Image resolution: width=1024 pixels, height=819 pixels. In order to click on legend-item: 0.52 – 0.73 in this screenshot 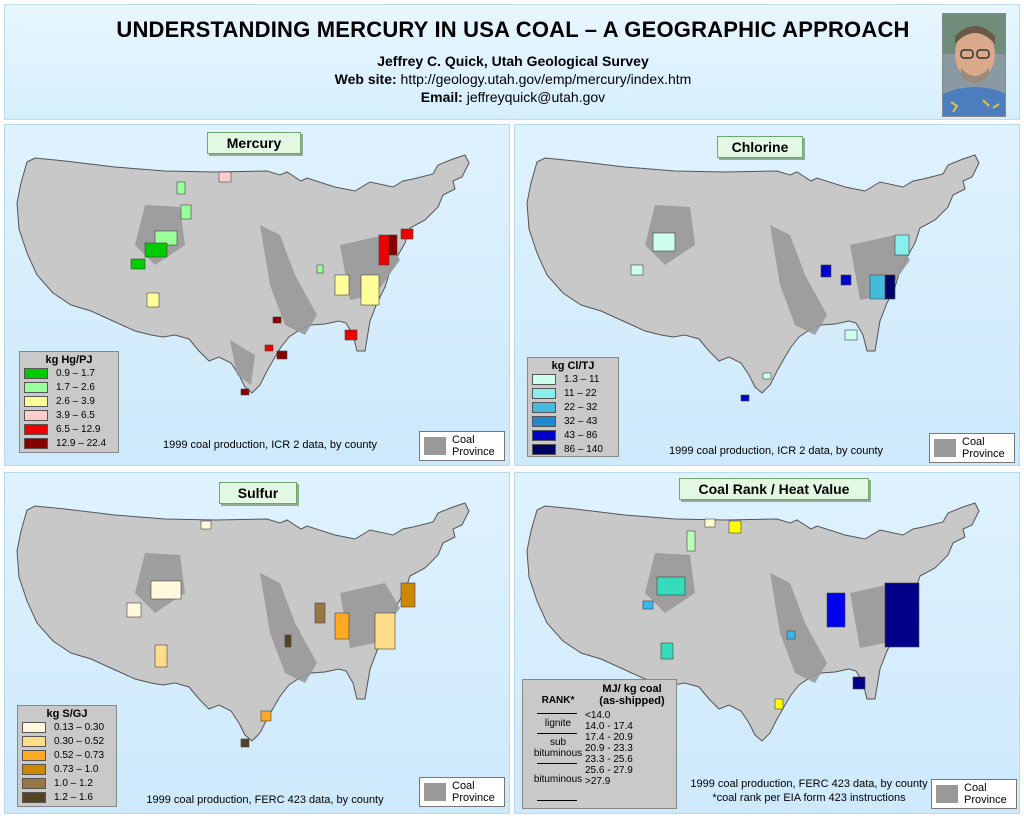, I will do `click(67, 755)`.